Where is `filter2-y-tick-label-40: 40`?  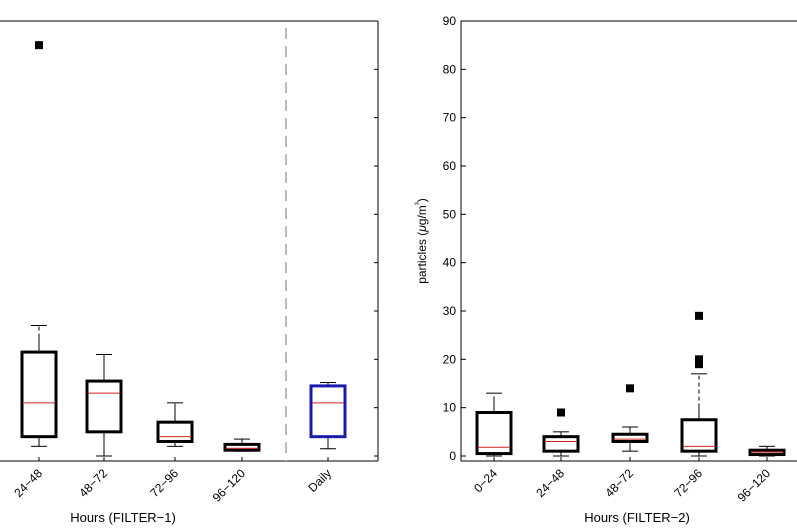 filter2-y-tick-label-40: 40 is located at coordinates (450, 263).